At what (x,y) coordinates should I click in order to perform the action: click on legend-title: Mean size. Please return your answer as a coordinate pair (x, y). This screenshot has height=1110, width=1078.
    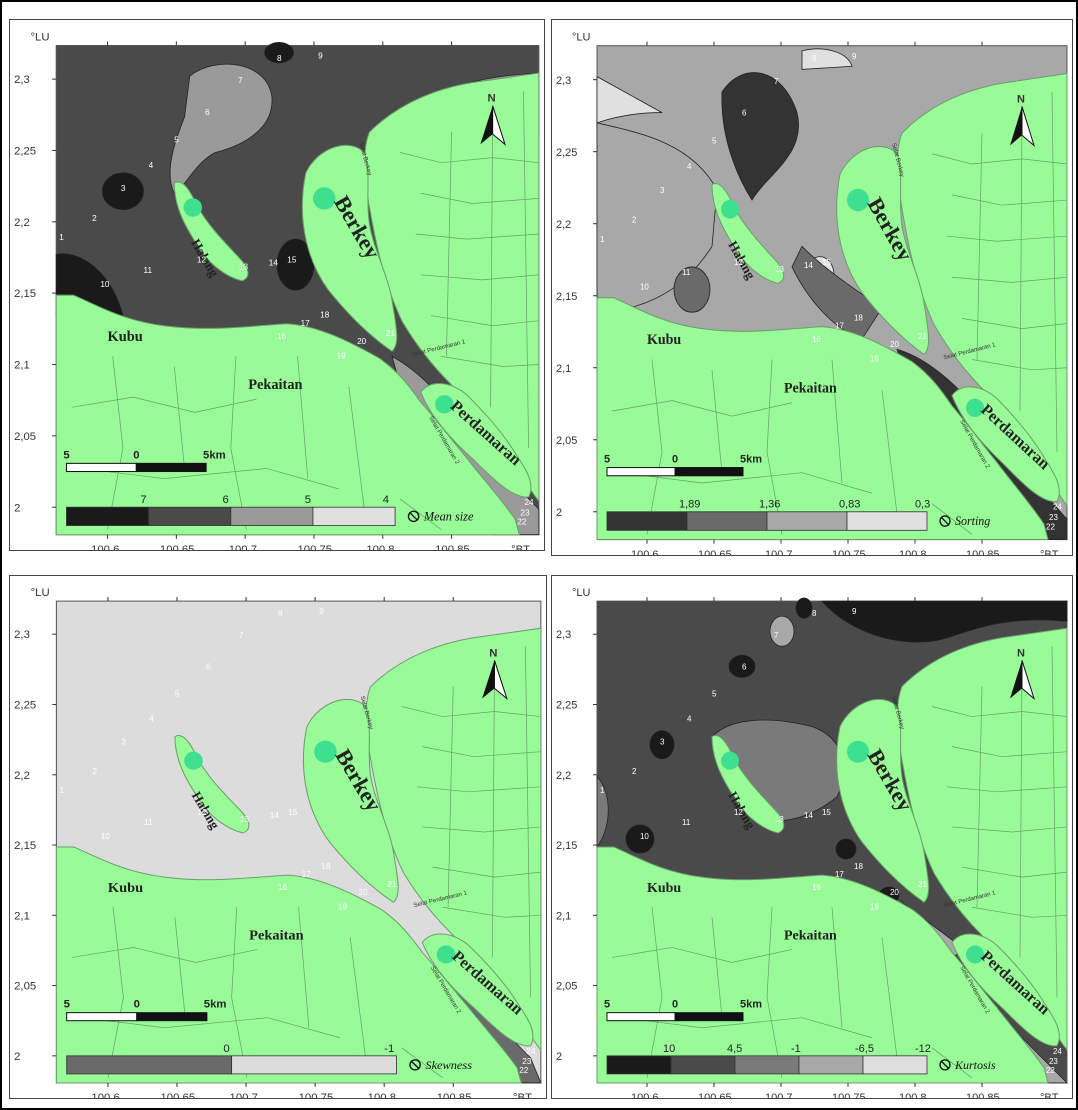
    Looking at the image, I should click on (448, 516).